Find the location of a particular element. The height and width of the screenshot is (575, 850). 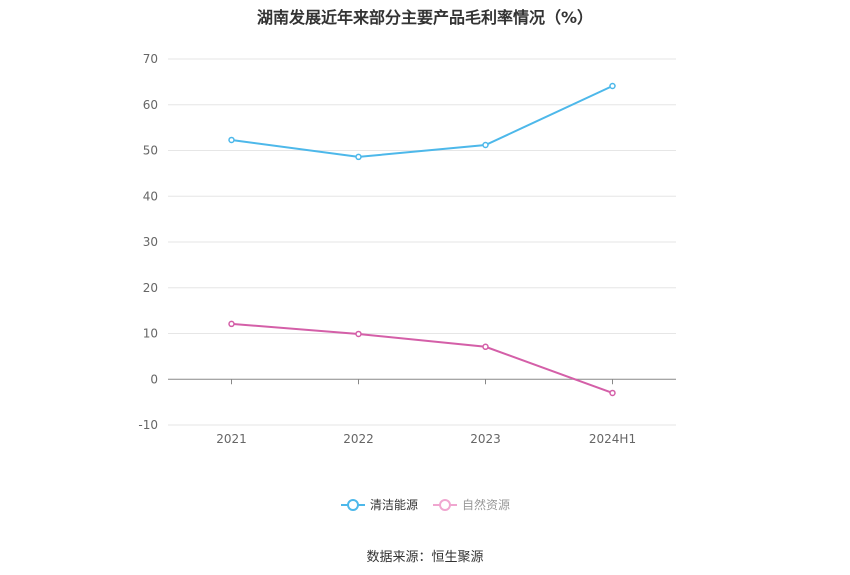

legend-item-clean-energy: 清洁能源 is located at coordinates (379, 504).